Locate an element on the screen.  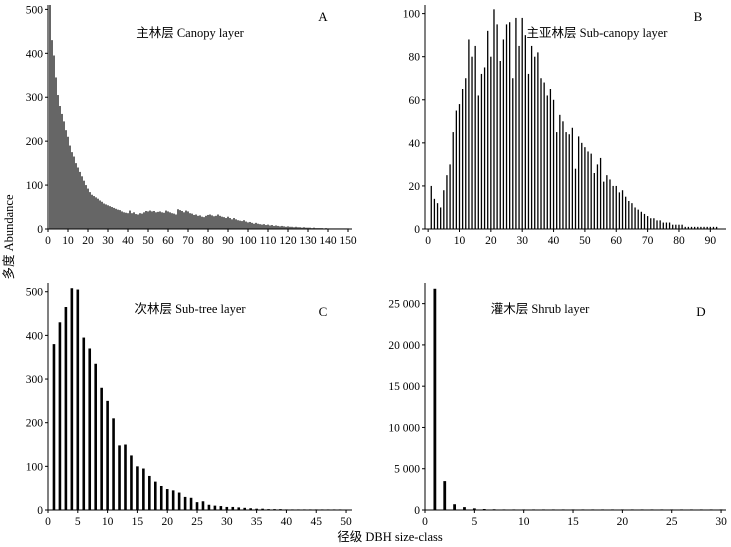
panel-b-x-tick-label: 80 is located at coordinates (679, 241).